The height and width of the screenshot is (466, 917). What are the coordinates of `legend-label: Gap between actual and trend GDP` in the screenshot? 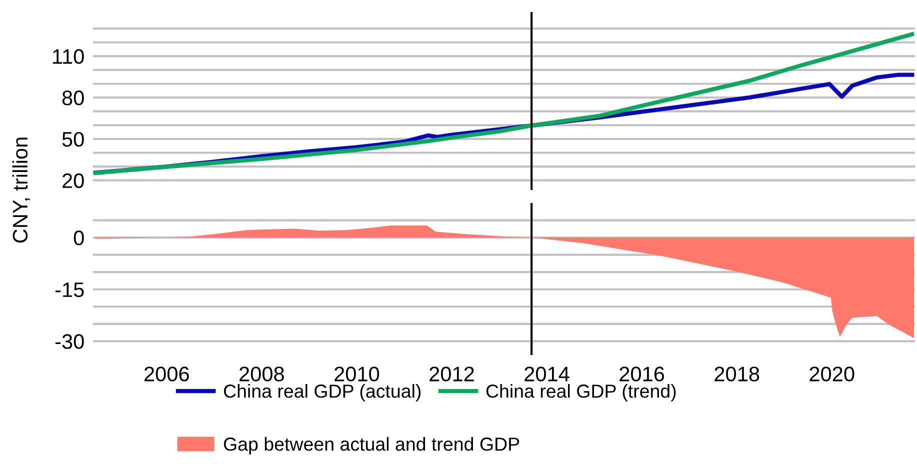 It's located at (372, 446).